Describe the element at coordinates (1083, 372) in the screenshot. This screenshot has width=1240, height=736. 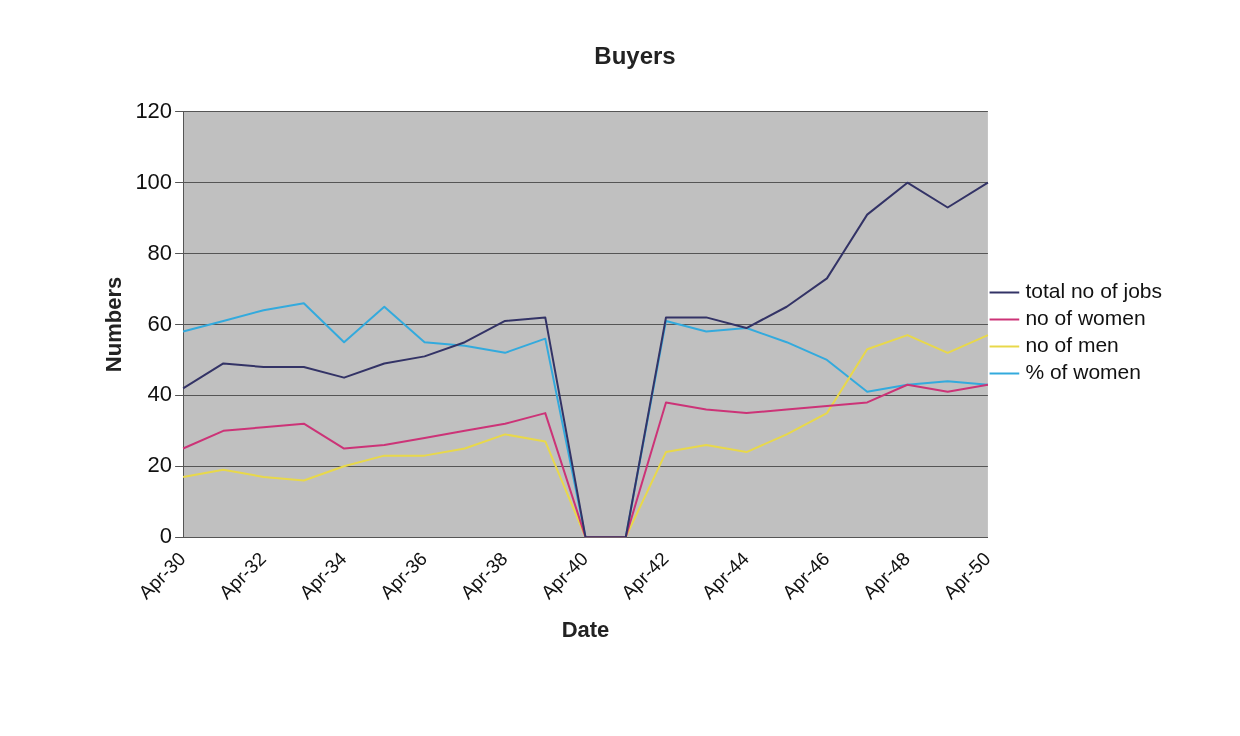
I see `legend-label: % of women` at that location.